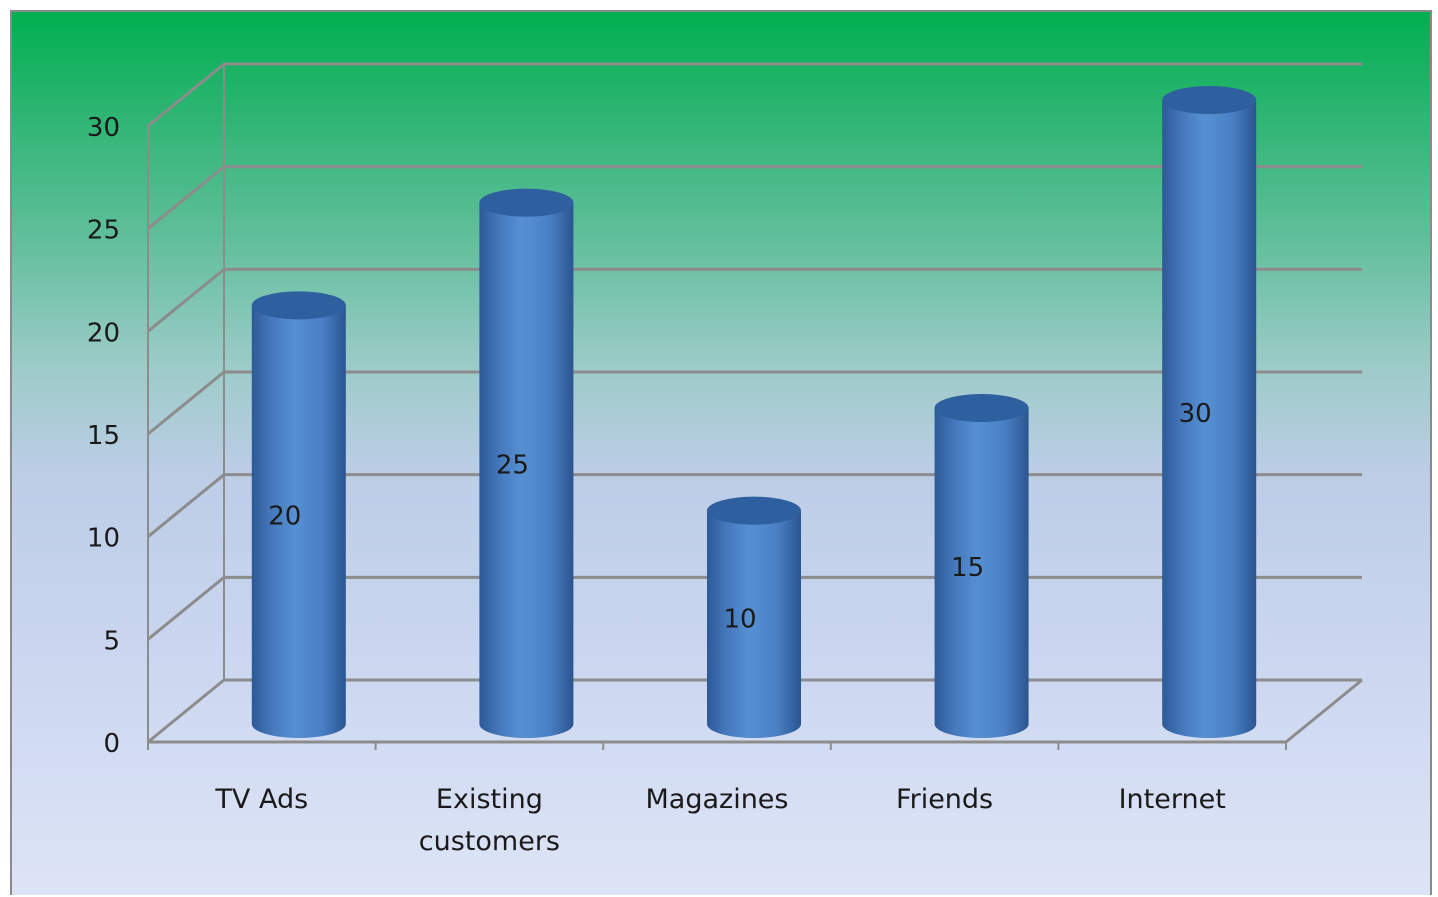  Describe the element at coordinates (261, 799) in the screenshot. I see `x-tick-label-0: TV Ads` at that location.